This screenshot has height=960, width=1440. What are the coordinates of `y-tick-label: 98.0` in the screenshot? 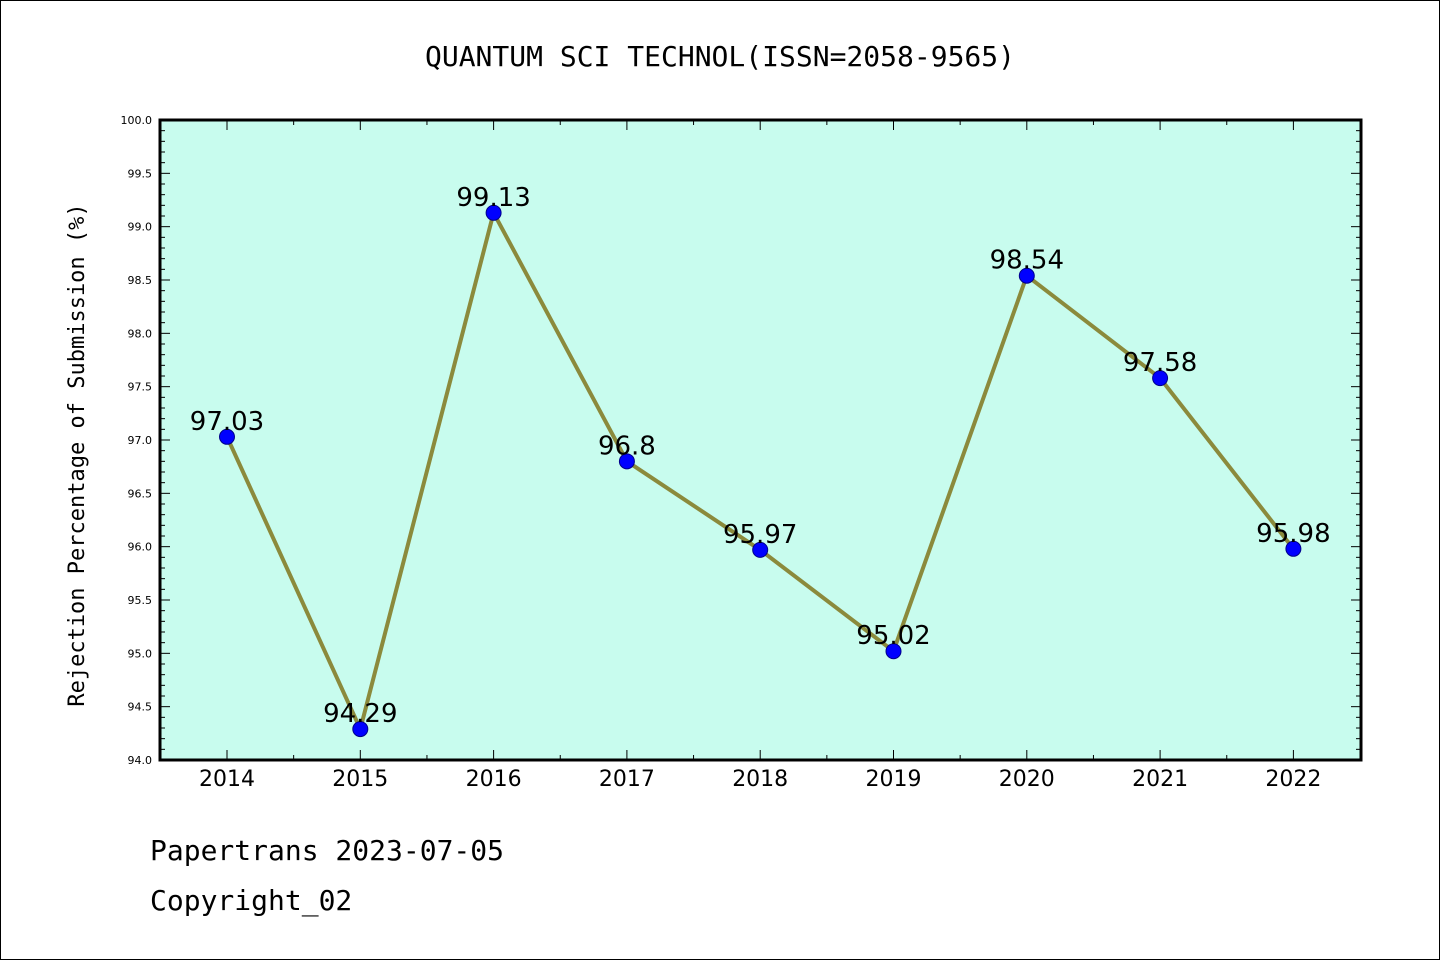 It's located at (140, 333).